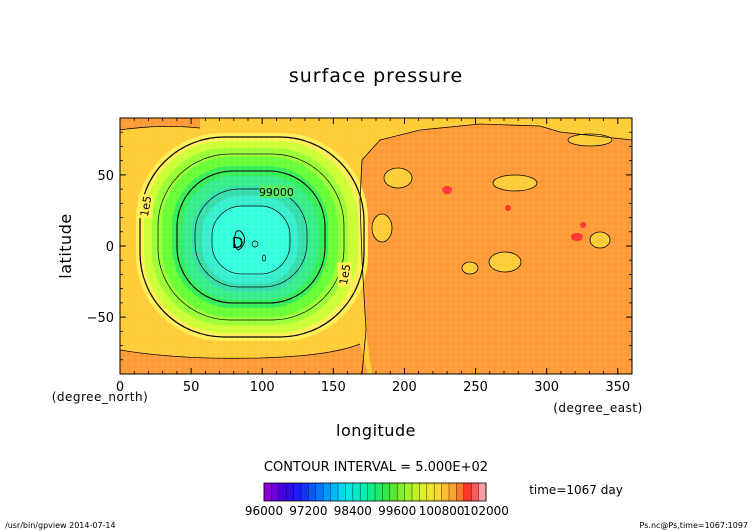  I want to click on contour-label: 99000, so click(276, 192).